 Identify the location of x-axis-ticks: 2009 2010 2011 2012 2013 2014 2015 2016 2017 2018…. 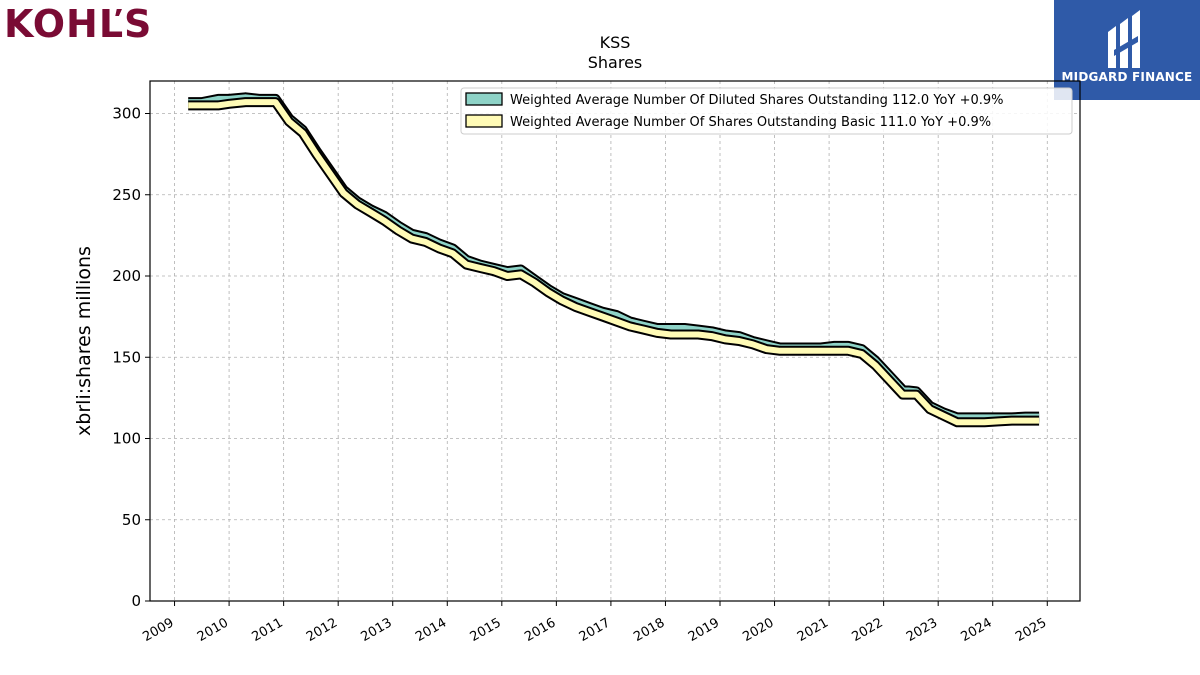
(594, 623).